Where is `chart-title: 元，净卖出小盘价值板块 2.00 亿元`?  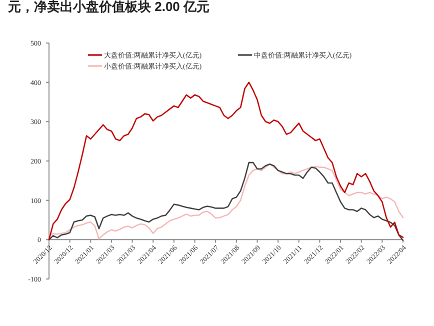 chart-title: 元，净卖出小盘价值板块 2.00 亿元 is located at coordinates (108, 7).